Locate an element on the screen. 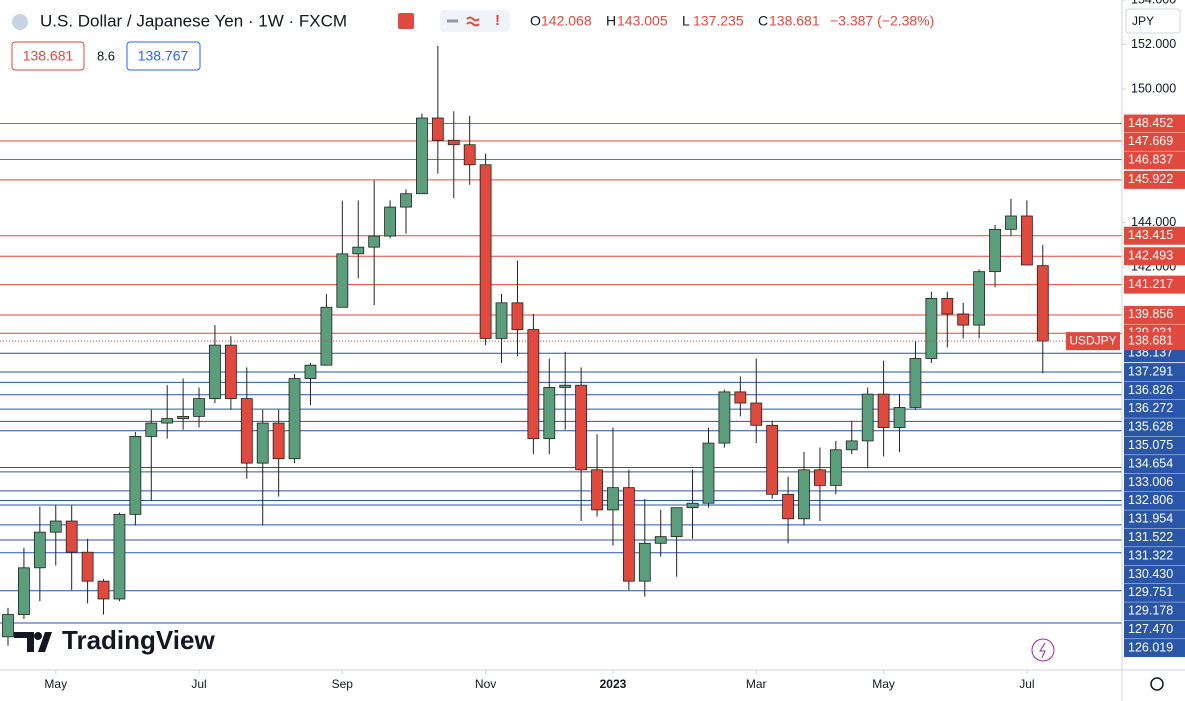 Image resolution: width=1185 pixels, height=701 pixels. change: −3.387 (−2.38%) is located at coordinates (882, 21).